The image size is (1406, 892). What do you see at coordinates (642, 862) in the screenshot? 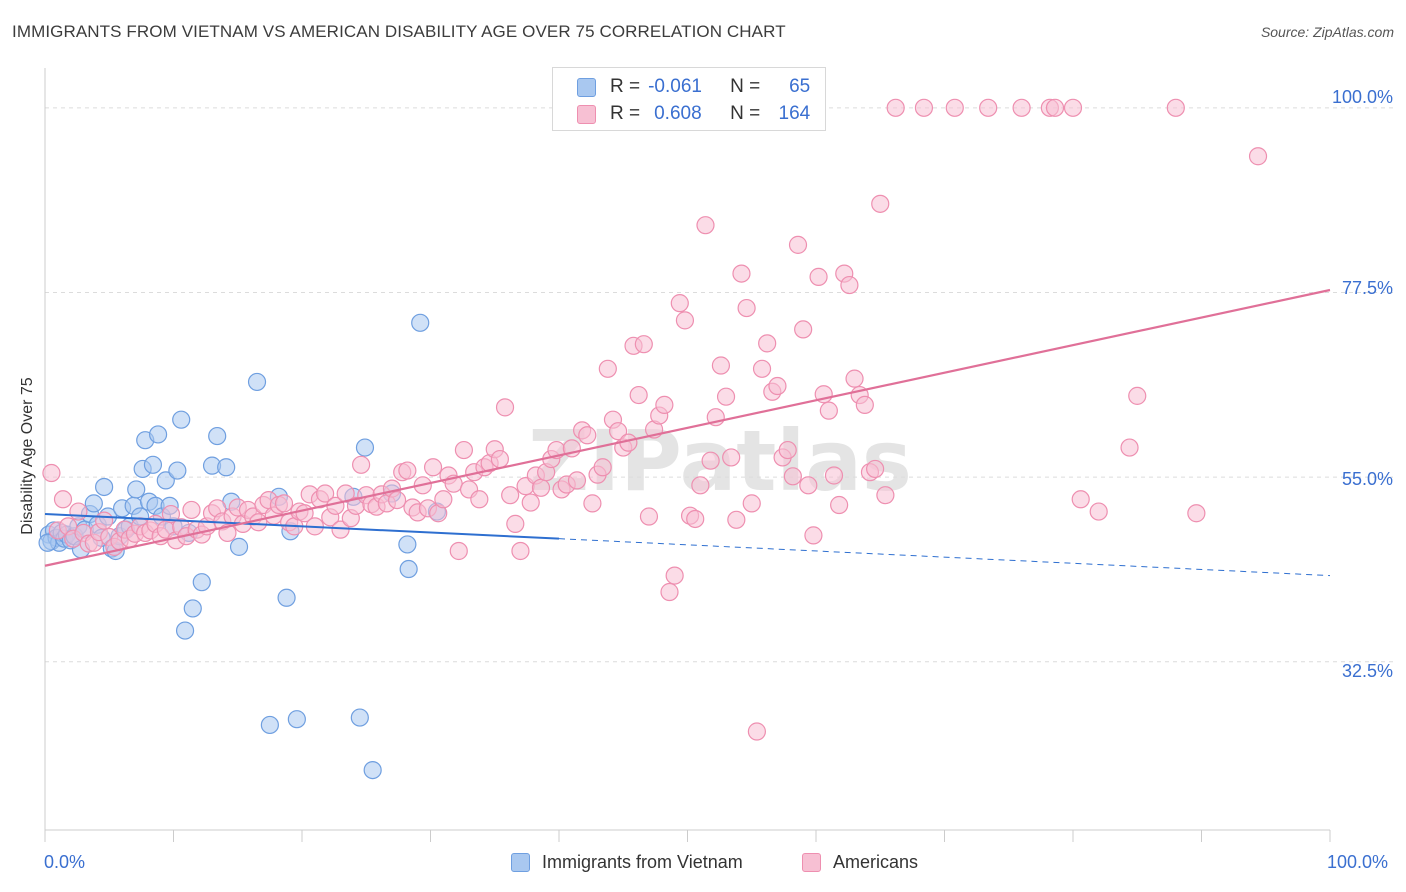
I see `legend-label-vietnam: Immigrants from Vietnam` at bounding box center [642, 862].